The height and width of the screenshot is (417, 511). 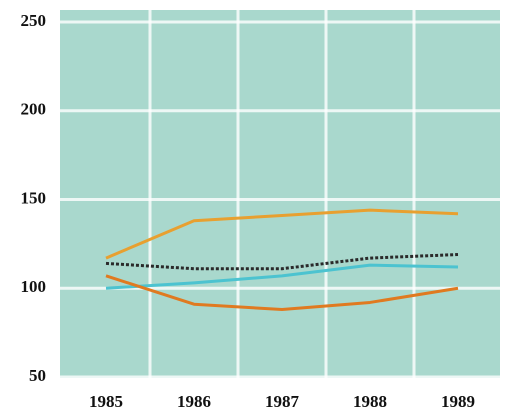 What do you see at coordinates (106, 401) in the screenshot?
I see `x-tick-label: 1985` at bounding box center [106, 401].